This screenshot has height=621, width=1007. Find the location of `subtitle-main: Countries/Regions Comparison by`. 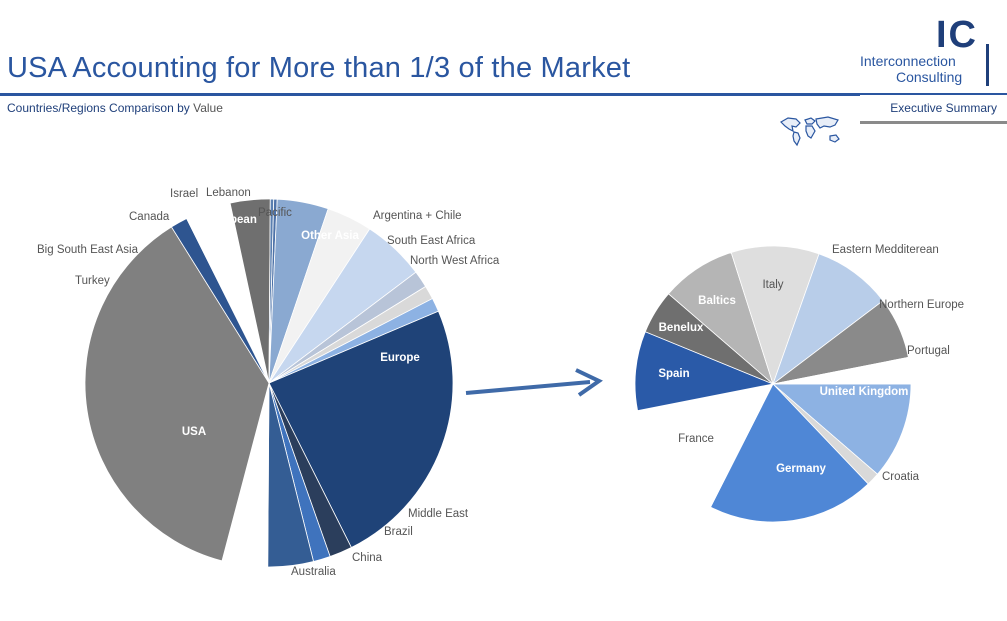

subtitle-main: Countries/Regions Comparison by is located at coordinates (100, 108).